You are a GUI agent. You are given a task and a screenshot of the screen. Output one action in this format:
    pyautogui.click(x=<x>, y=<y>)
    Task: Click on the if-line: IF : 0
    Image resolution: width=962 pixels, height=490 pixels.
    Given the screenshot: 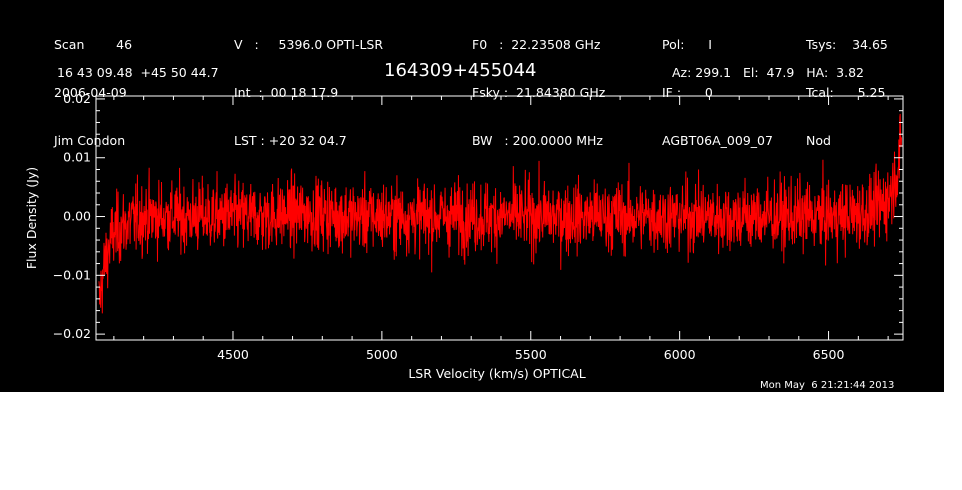 What is the action you would take?
    pyautogui.click(x=687, y=92)
    